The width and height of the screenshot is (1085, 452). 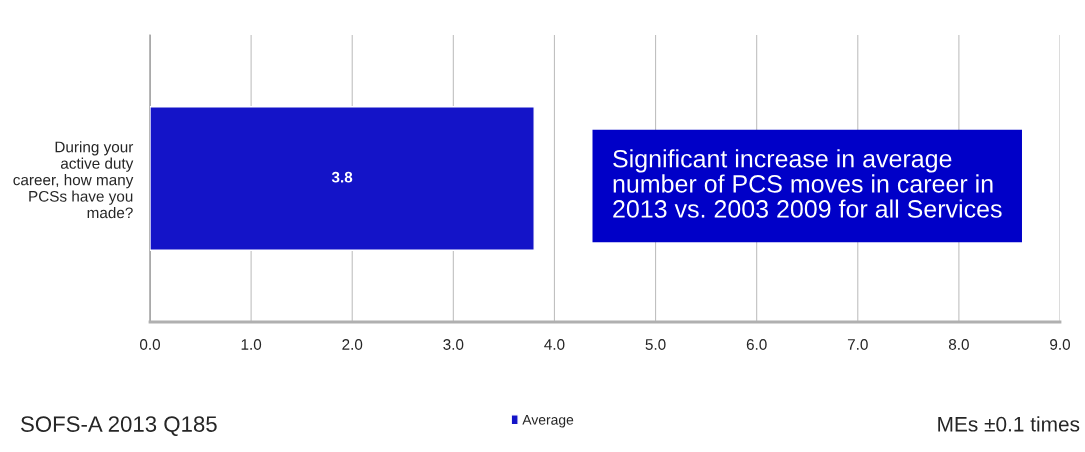 I want to click on x-tick-label: 7.0, so click(x=857, y=344).